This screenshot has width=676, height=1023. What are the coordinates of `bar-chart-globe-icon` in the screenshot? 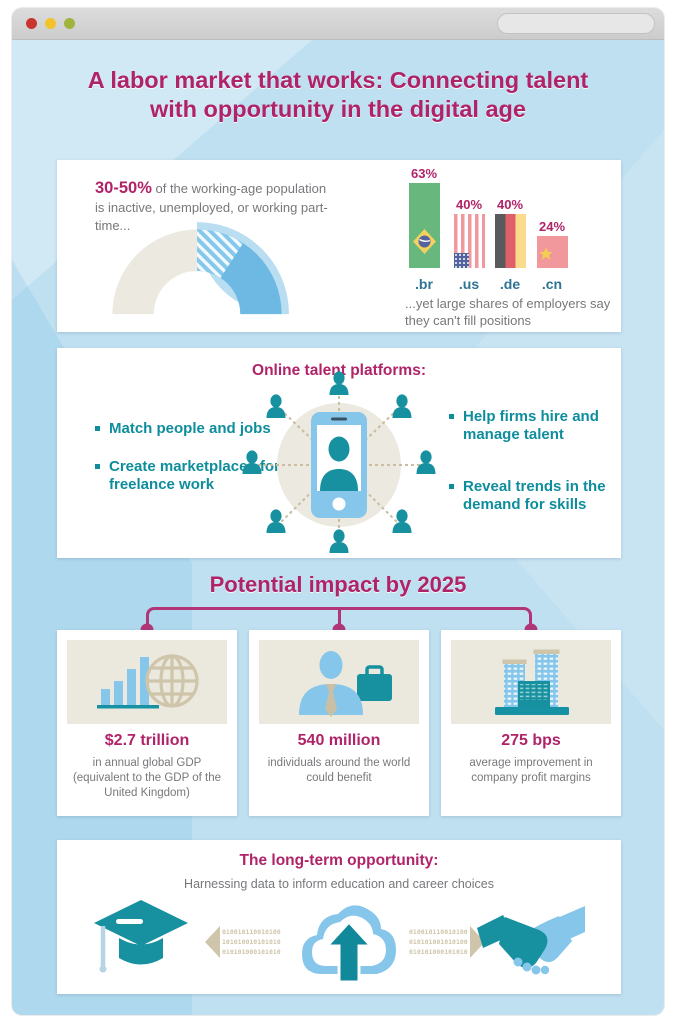 It's located at (148, 681).